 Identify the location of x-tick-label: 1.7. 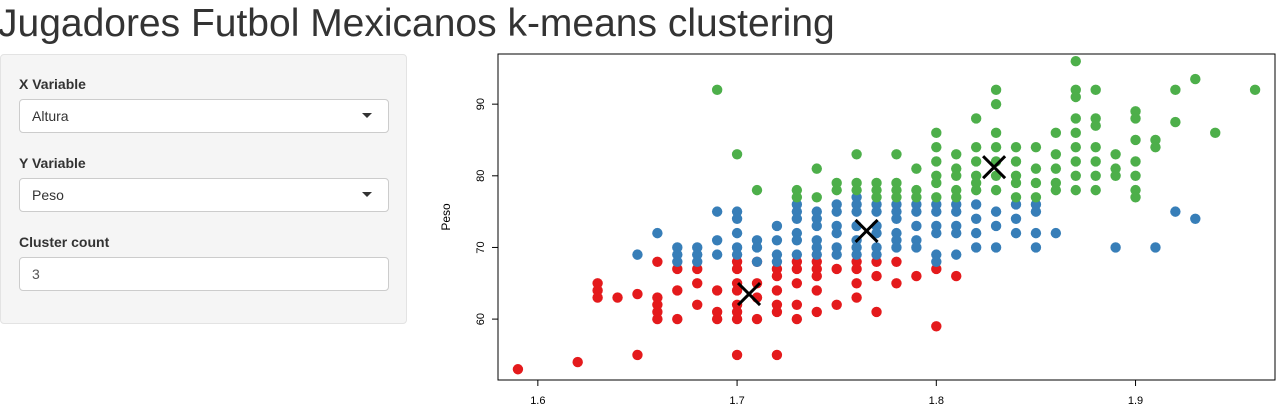
(736, 401).